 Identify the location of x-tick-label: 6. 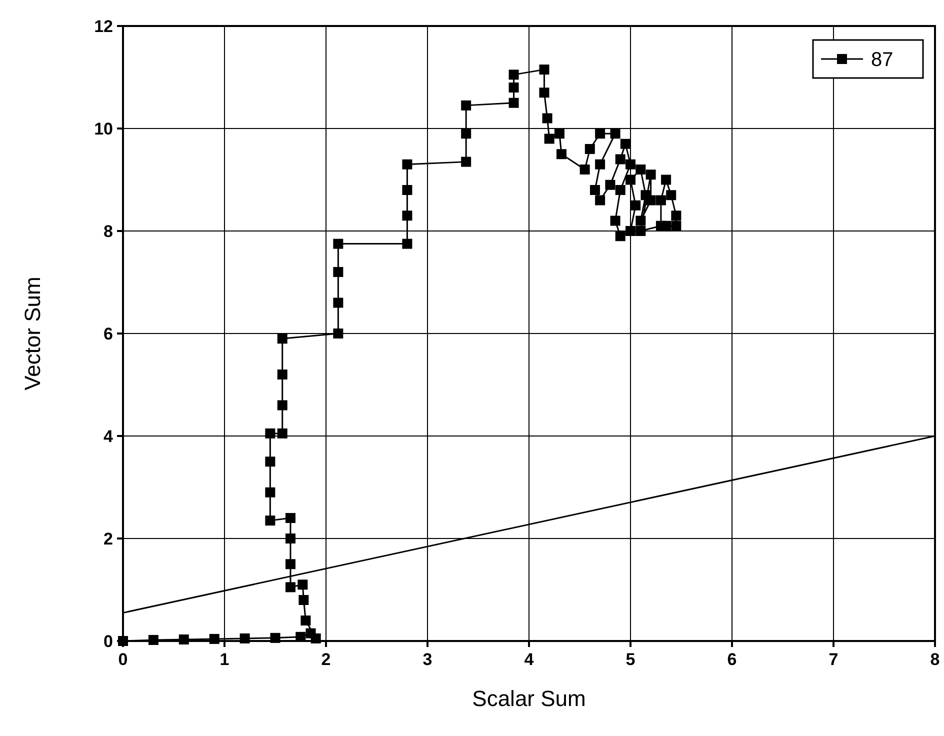
(732, 659).